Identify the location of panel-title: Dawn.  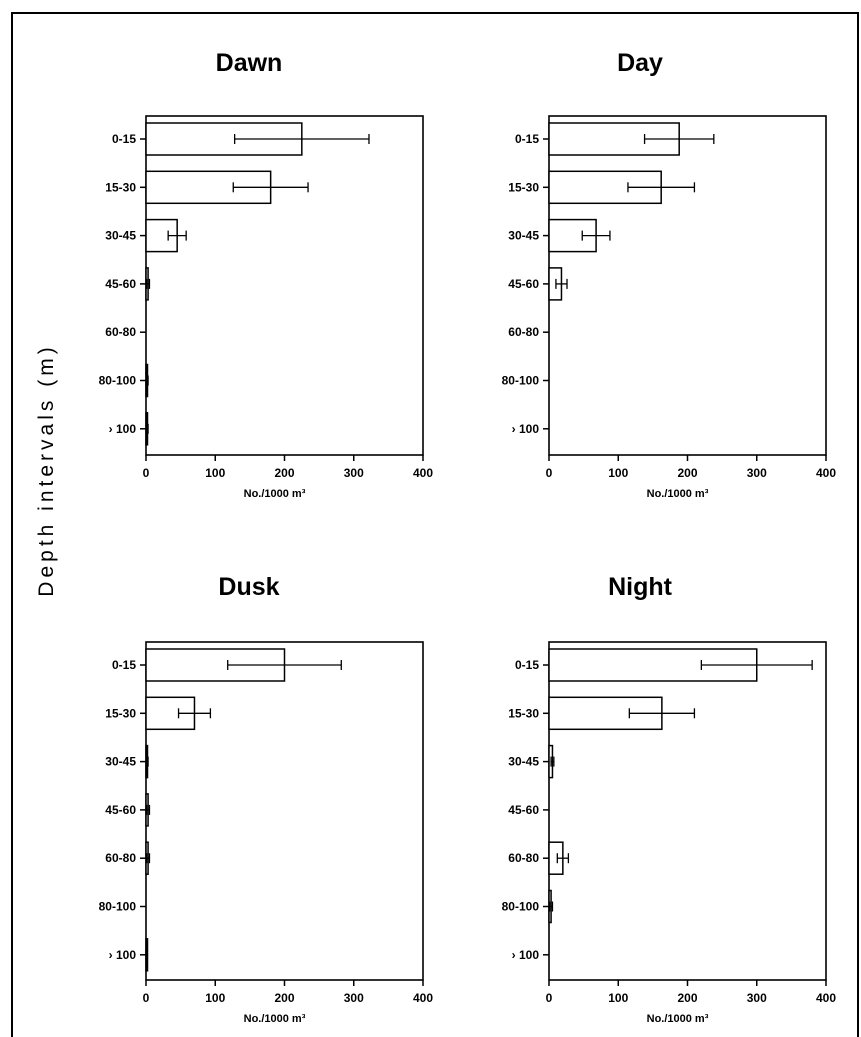
(249, 63).